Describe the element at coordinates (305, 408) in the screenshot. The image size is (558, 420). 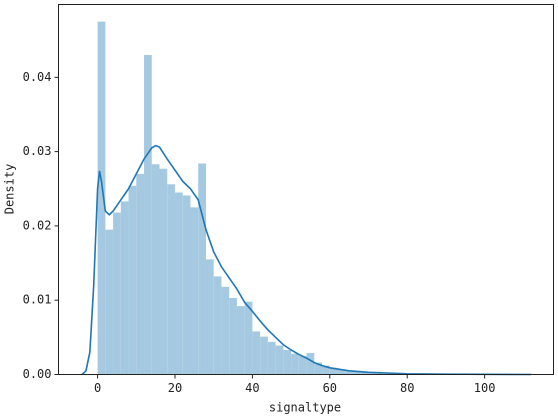
I see `x-axis-label: signaltype` at that location.